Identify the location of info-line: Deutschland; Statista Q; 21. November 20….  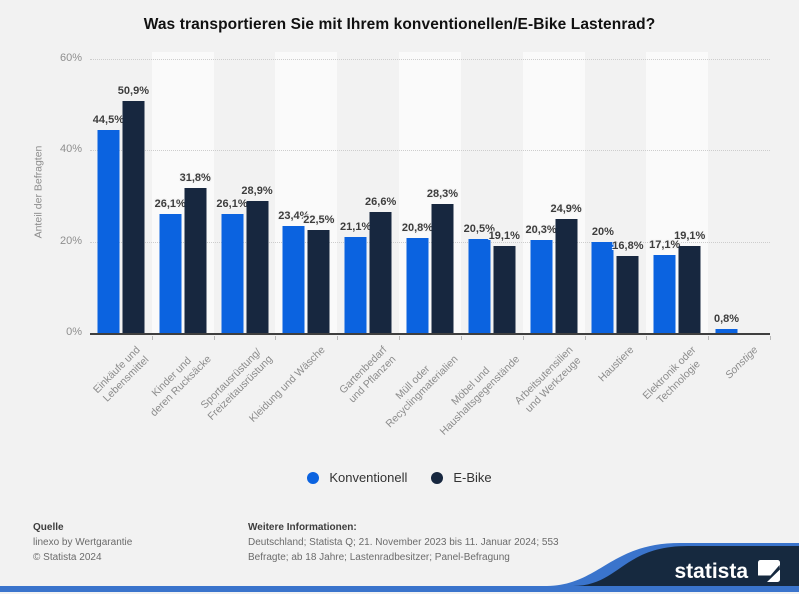
(403, 542).